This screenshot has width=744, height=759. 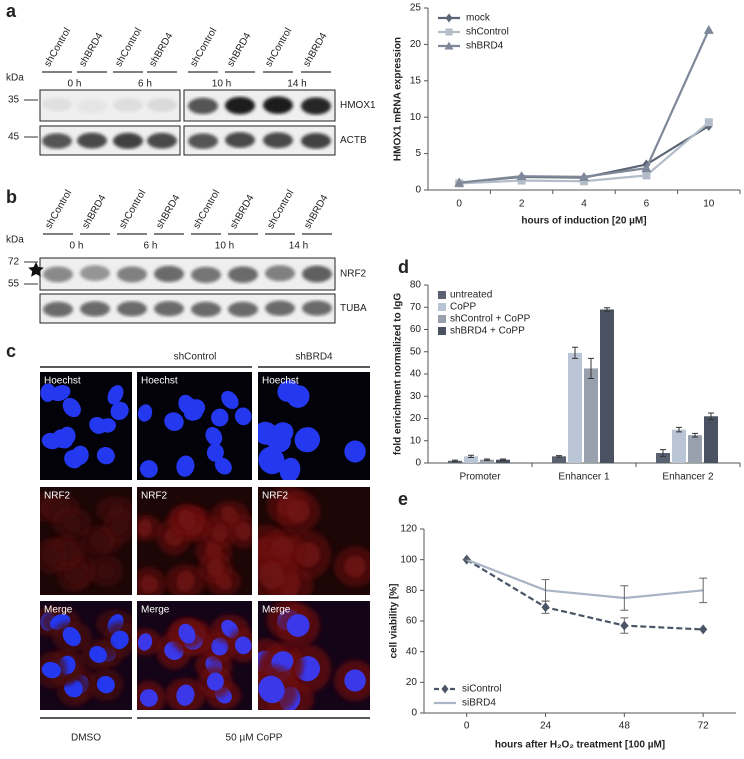 What do you see at coordinates (442, 331) in the screenshot?
I see `legend-swatch` at bounding box center [442, 331].